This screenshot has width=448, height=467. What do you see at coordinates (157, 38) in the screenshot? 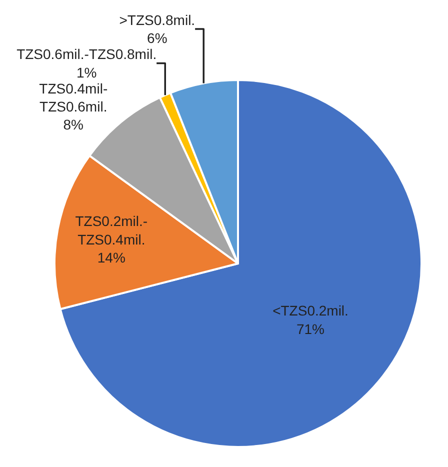
I see `data-label: 6%` at bounding box center [157, 38].